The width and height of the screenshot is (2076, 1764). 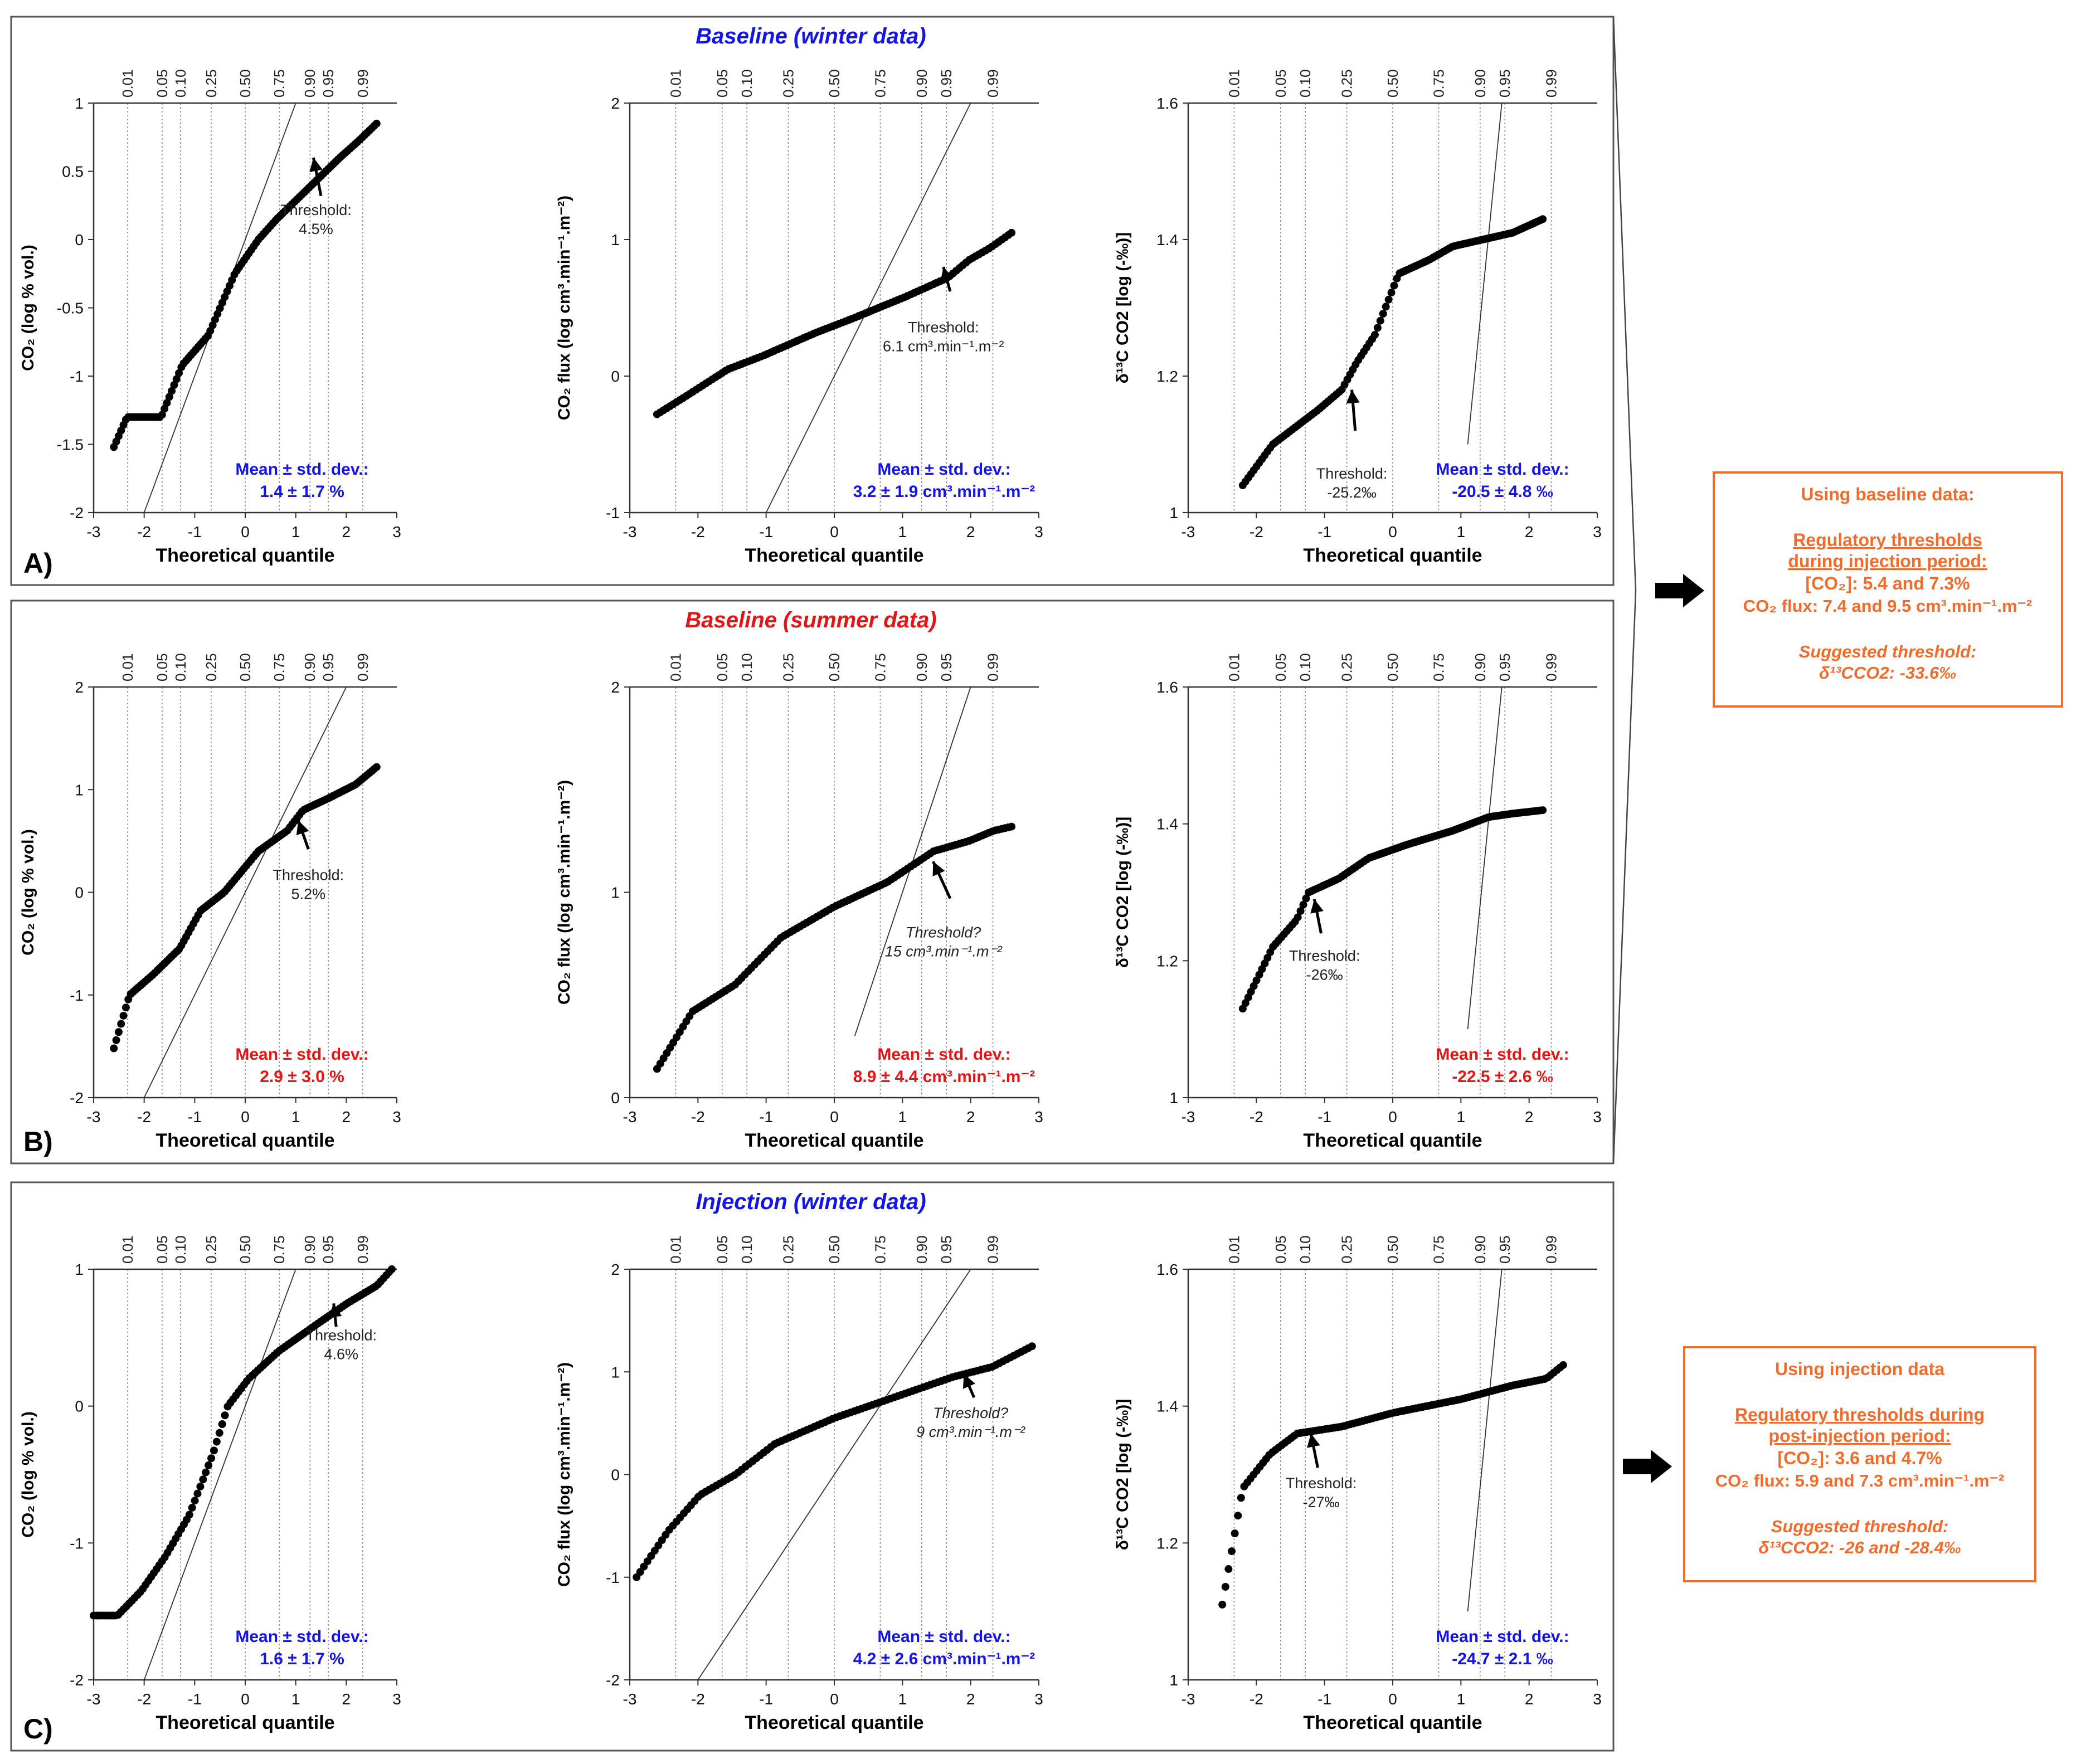 What do you see at coordinates (564, 1474) in the screenshot?
I see `y-axis-label: CO₂ flux (log cm³.min⁻¹.m⁻²)` at bounding box center [564, 1474].